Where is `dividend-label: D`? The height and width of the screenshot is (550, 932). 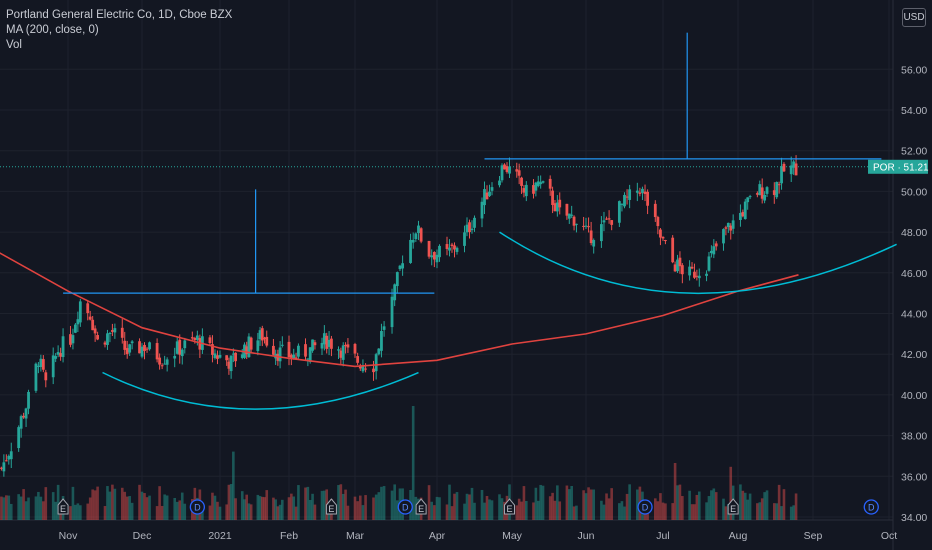 dividend-label: D is located at coordinates (871, 508).